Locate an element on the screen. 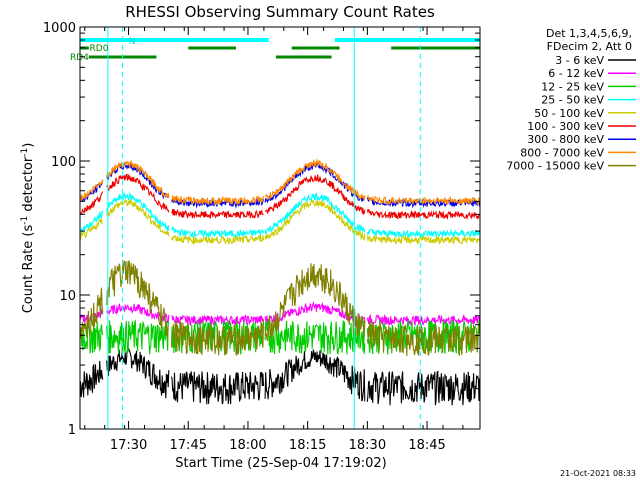  y-label-part-2: detector is located at coordinates (28, 186).